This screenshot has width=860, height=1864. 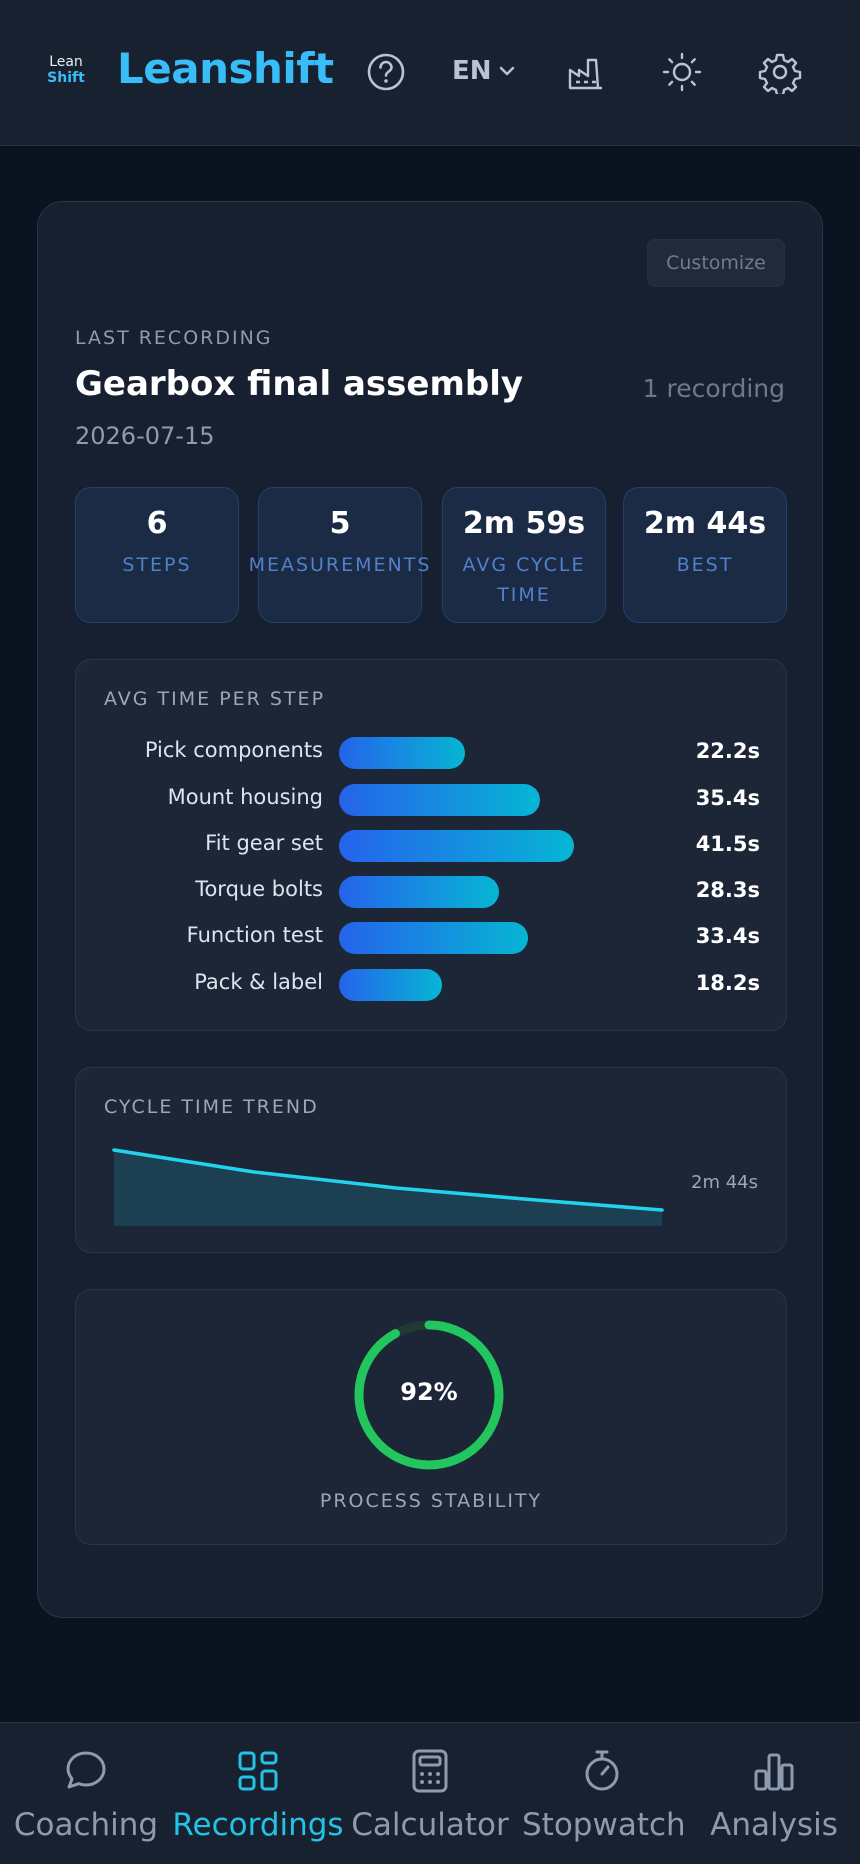 I want to click on stat-label: STEPS, so click(x=157, y=565).